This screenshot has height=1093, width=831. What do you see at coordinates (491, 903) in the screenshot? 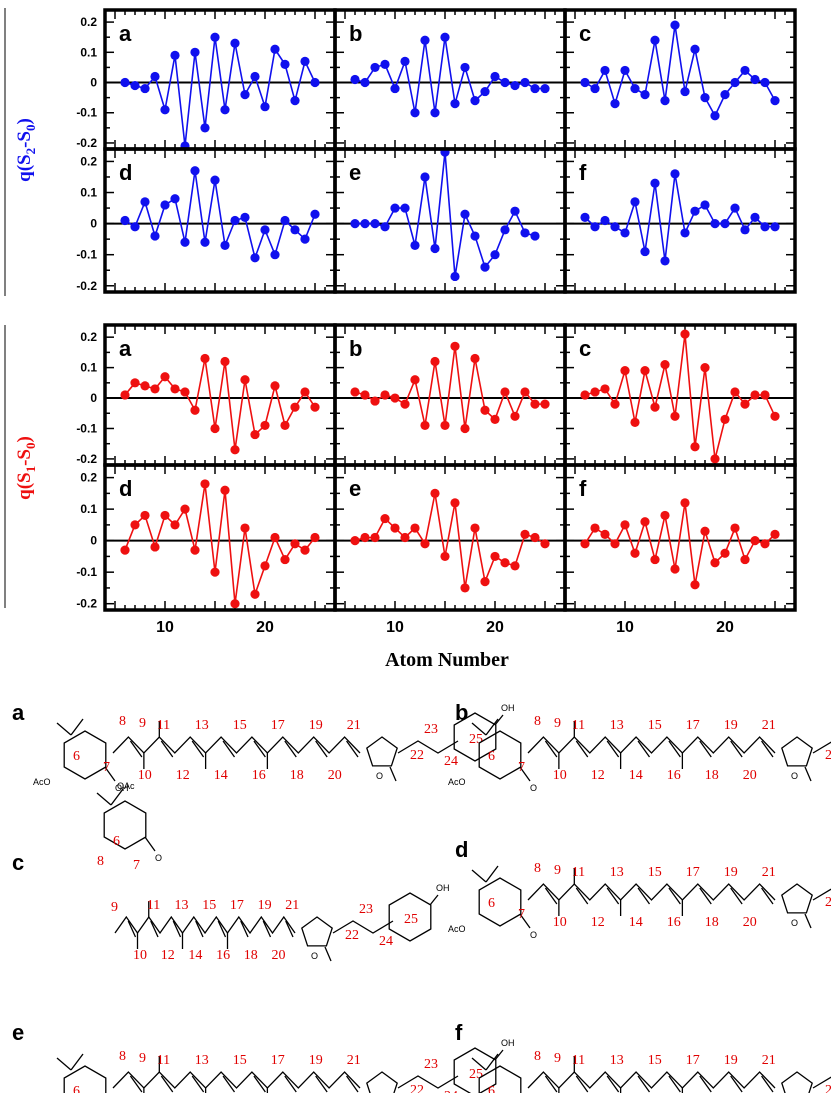
I see `atom-number: 6` at bounding box center [491, 903].